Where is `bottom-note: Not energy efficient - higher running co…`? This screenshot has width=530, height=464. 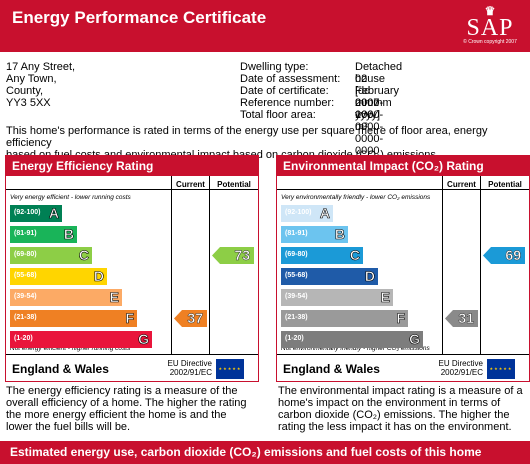 bottom-note: Not energy efficient - higher running co… is located at coordinates (70, 348).